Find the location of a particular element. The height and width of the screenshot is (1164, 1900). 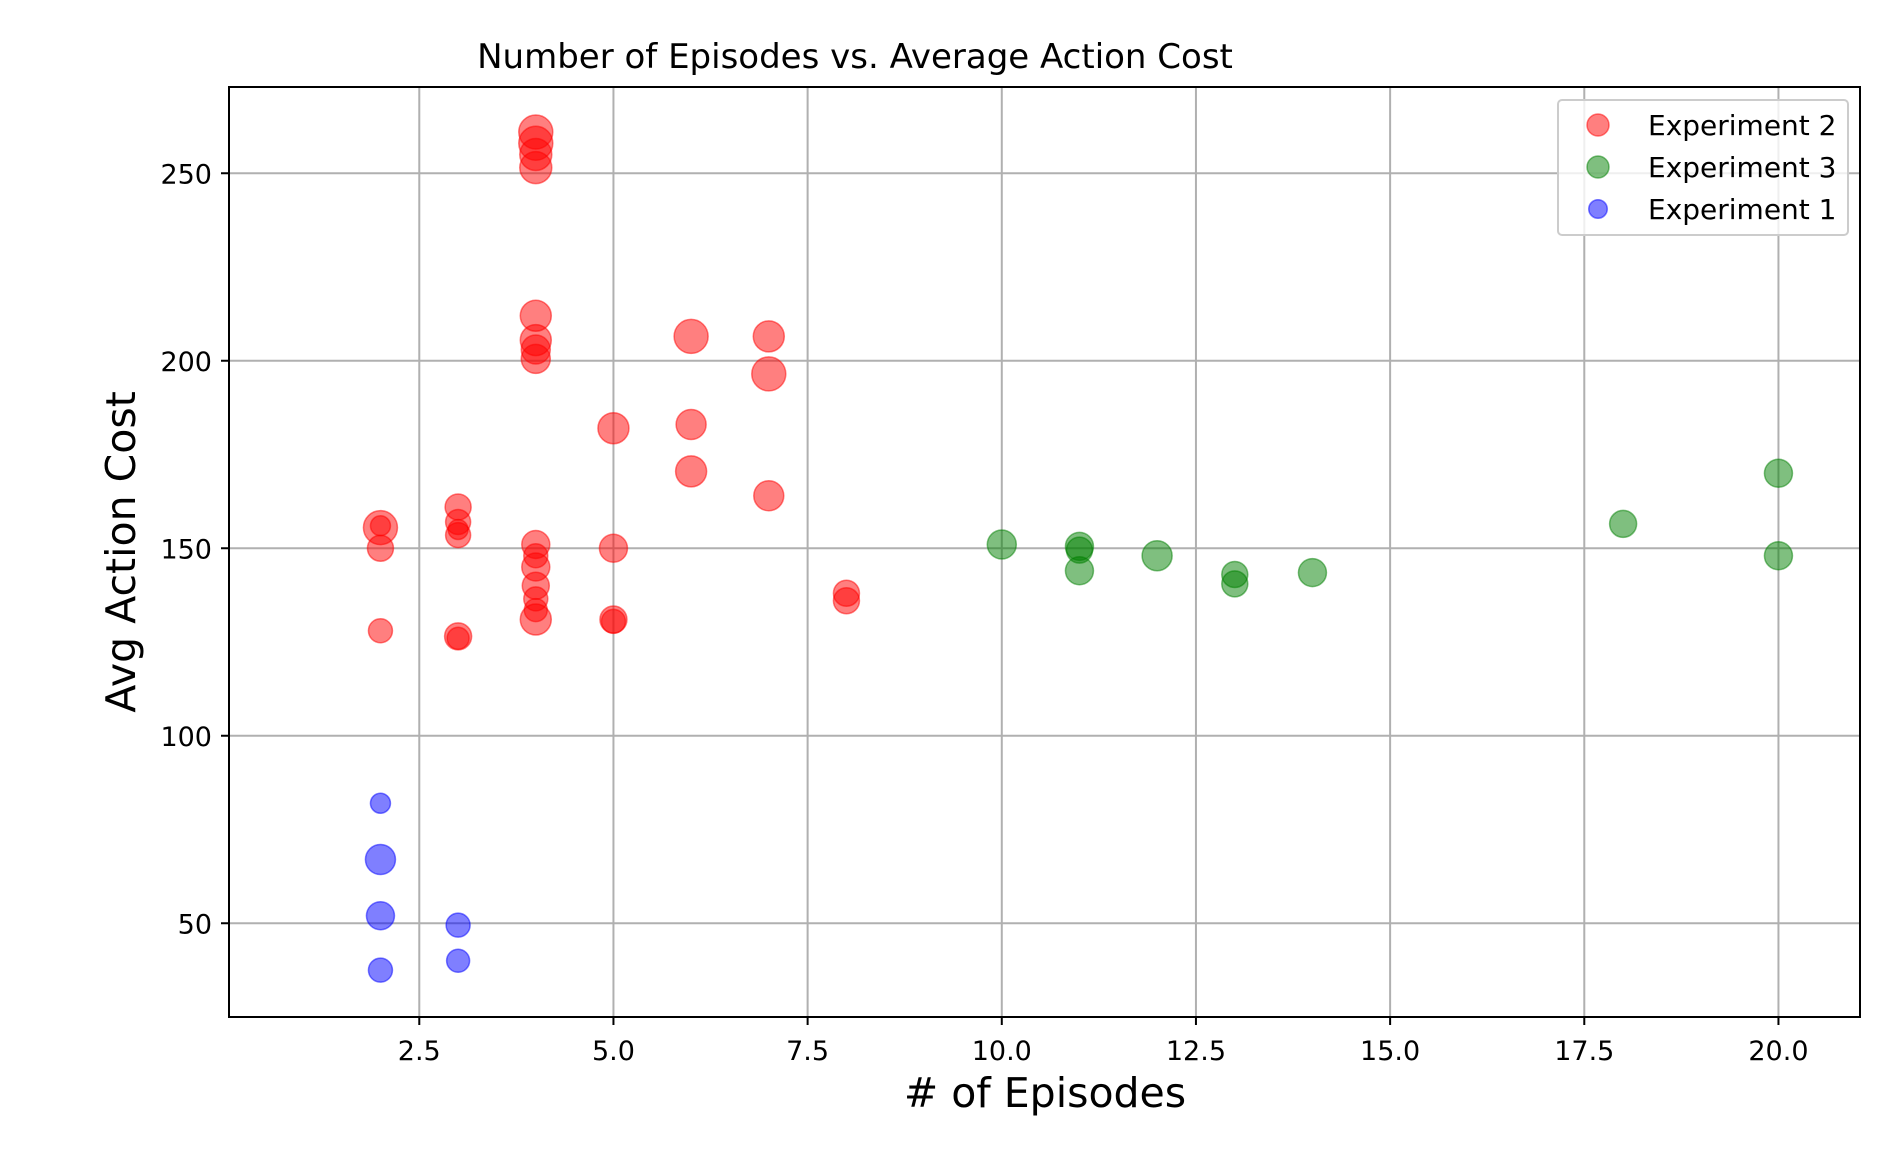

x-tick-label: 20.0 is located at coordinates (1778, 1051).